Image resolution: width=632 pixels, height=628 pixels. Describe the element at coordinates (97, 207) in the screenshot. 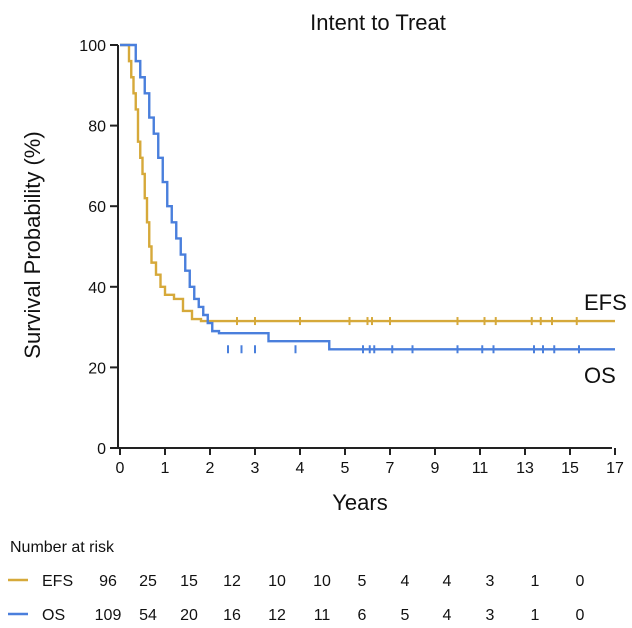

I see `y-tick-label: 60` at that location.